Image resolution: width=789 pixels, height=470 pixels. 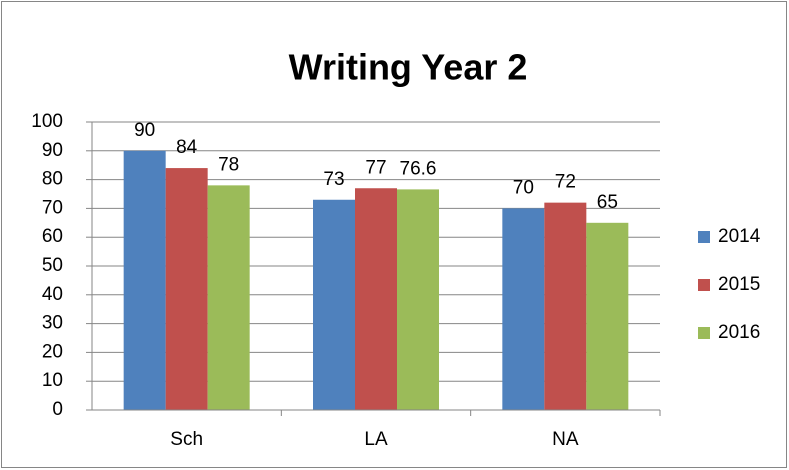 I want to click on data-label: 78, so click(x=228, y=164).